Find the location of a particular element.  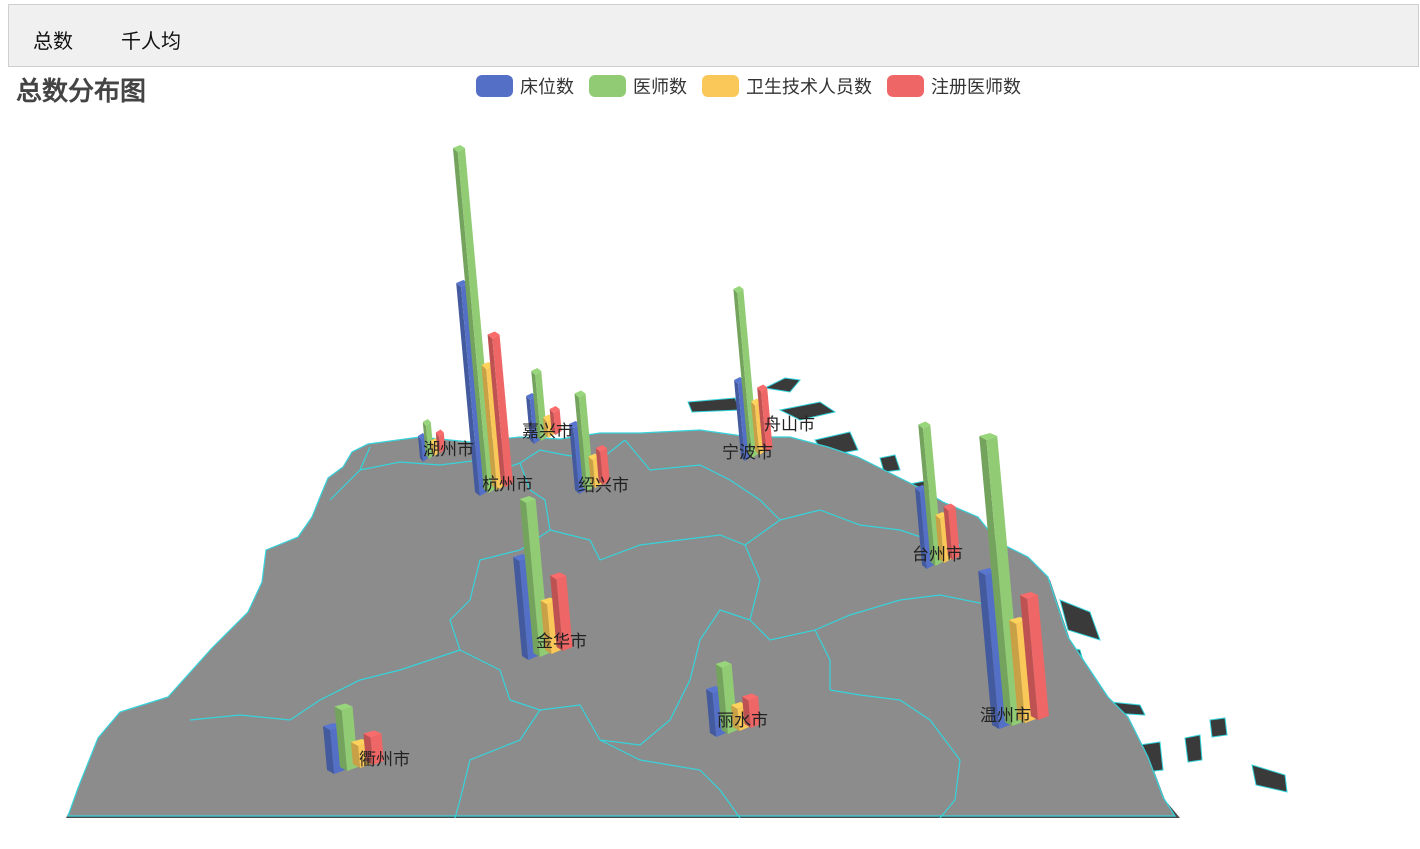

legend-label-health-tech-staff: 卫生技术人员数 is located at coordinates (809, 87).